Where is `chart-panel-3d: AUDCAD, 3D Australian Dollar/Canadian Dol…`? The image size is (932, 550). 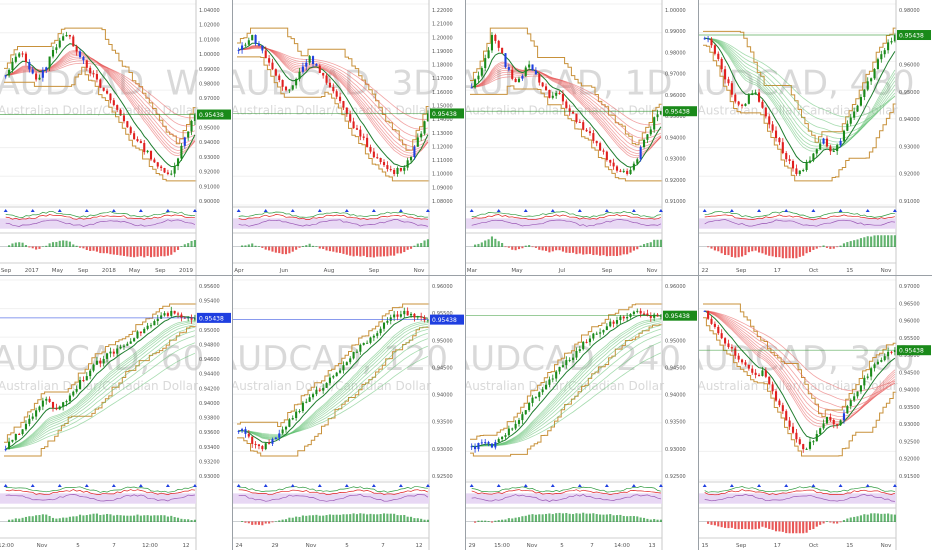 chart-panel-3d: AUDCAD, 3D Australian Dollar/Canadian Dol… is located at coordinates (349, 137).